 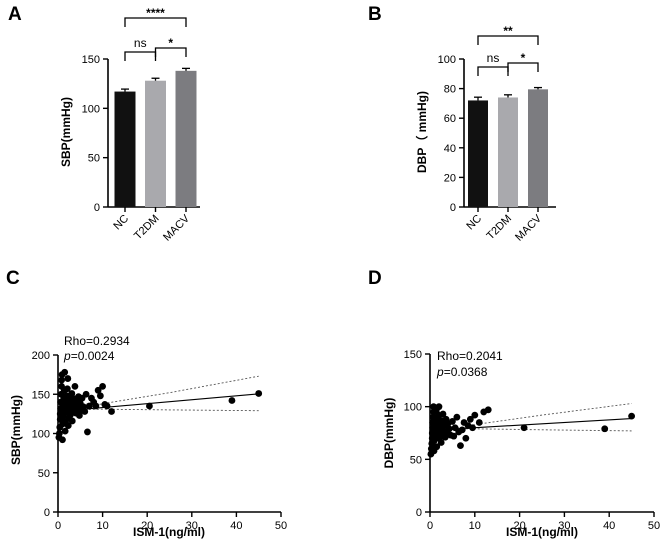 I want to click on panel-label-b: B, so click(x=375, y=14).